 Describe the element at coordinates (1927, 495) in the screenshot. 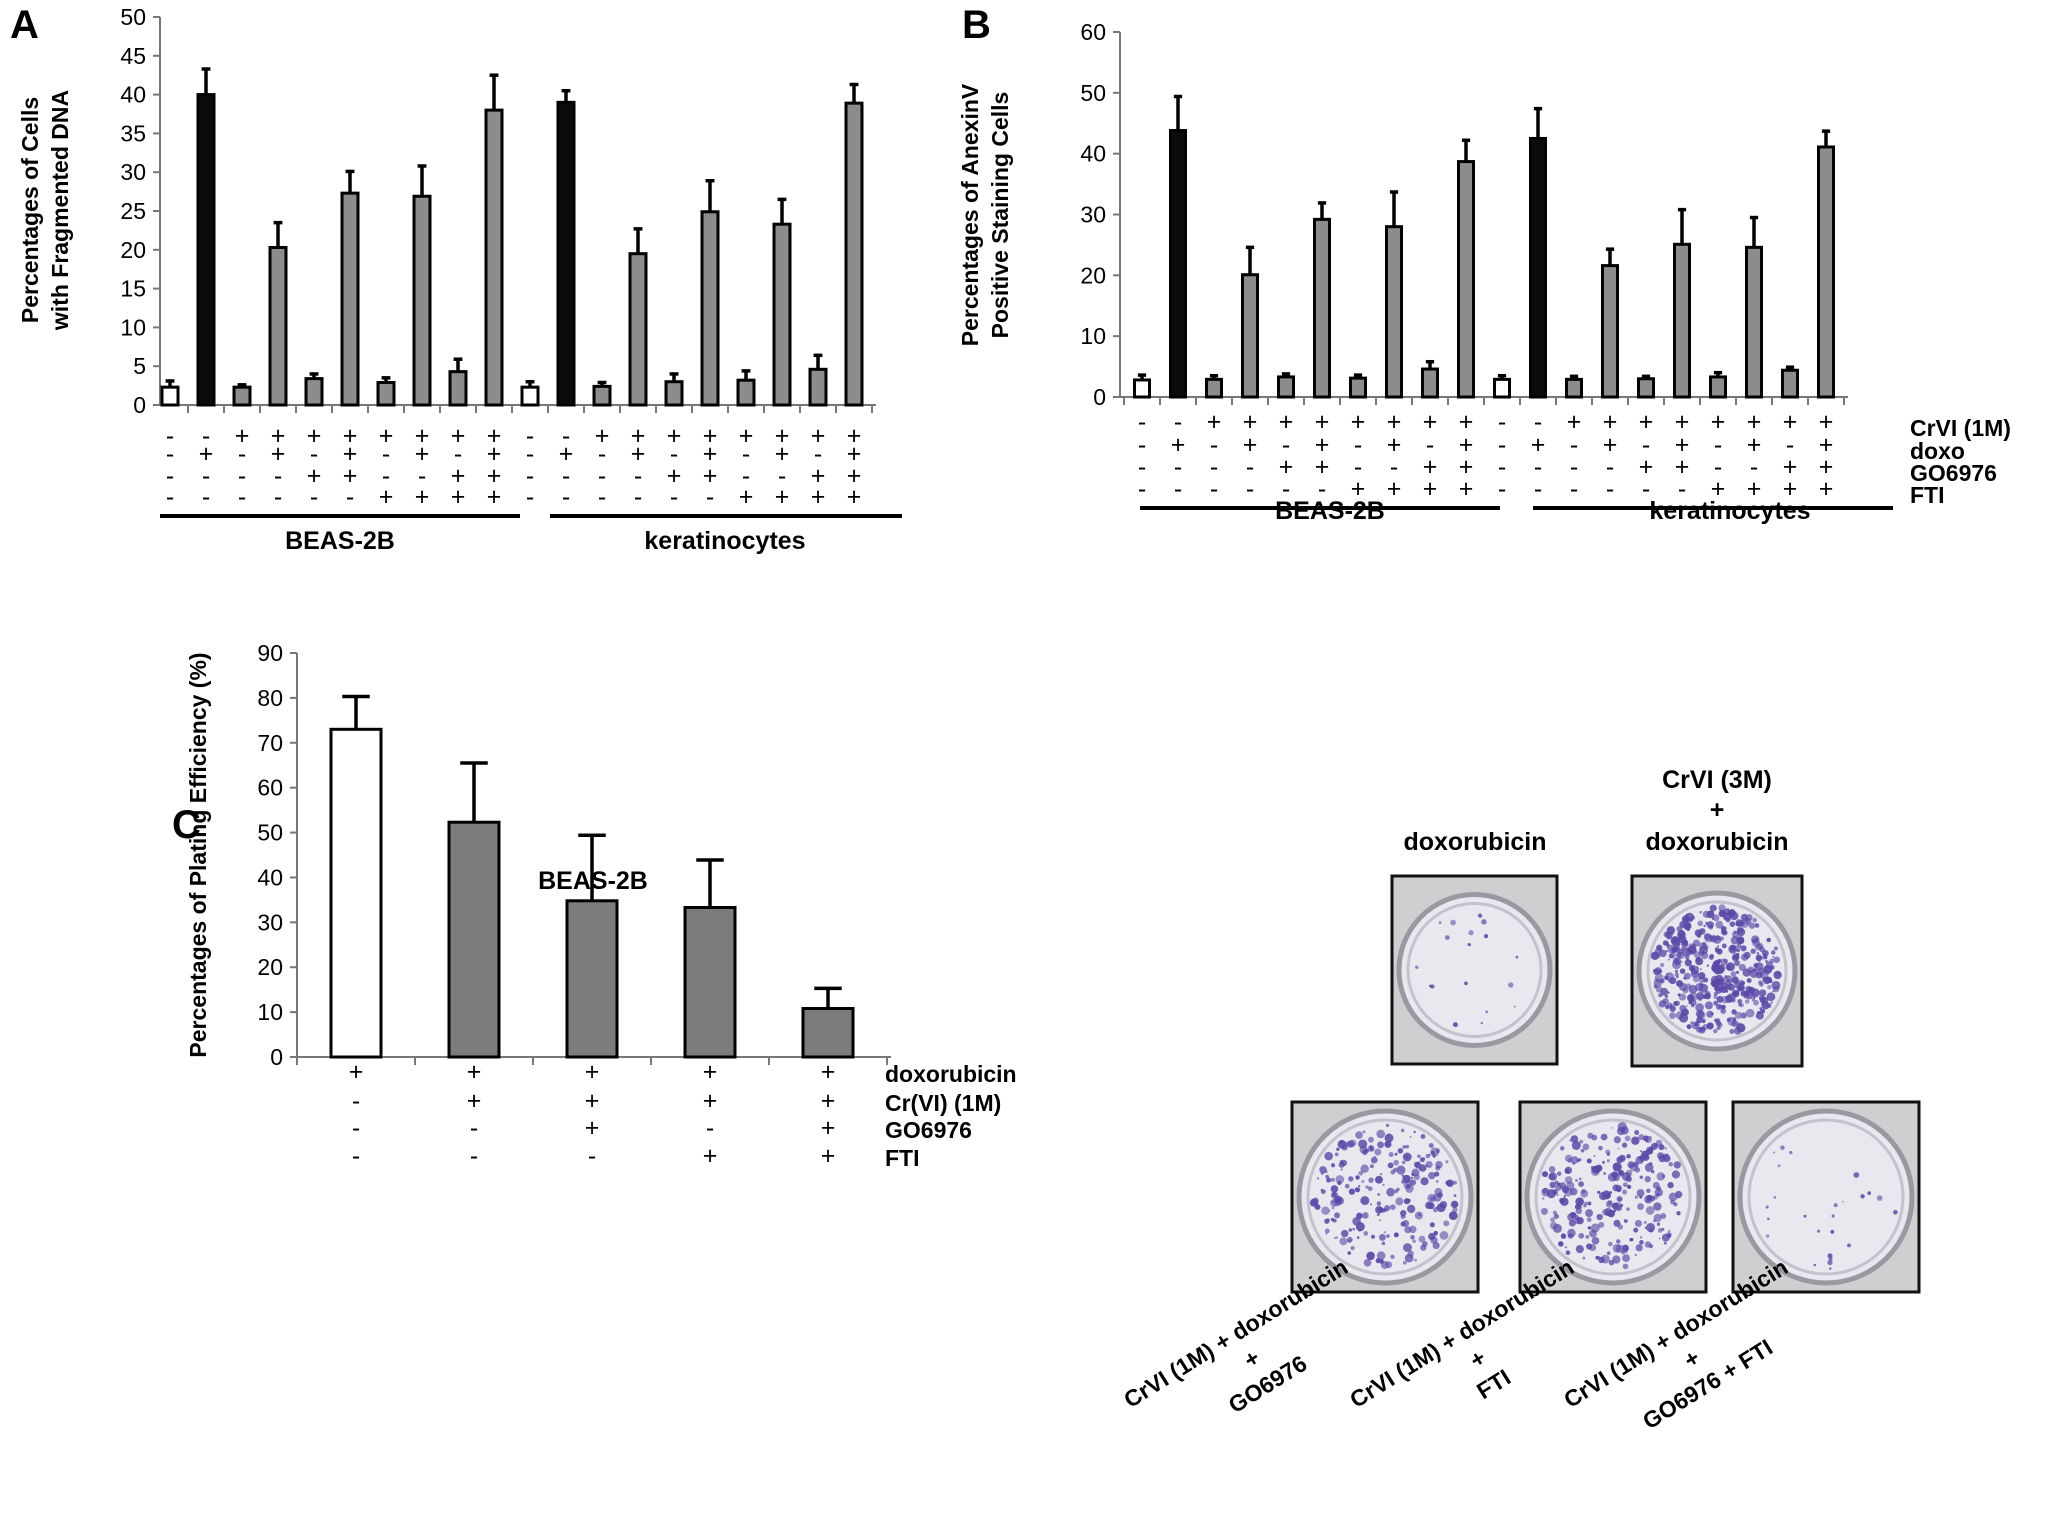

I see `condition-row-label: FTI` at that location.